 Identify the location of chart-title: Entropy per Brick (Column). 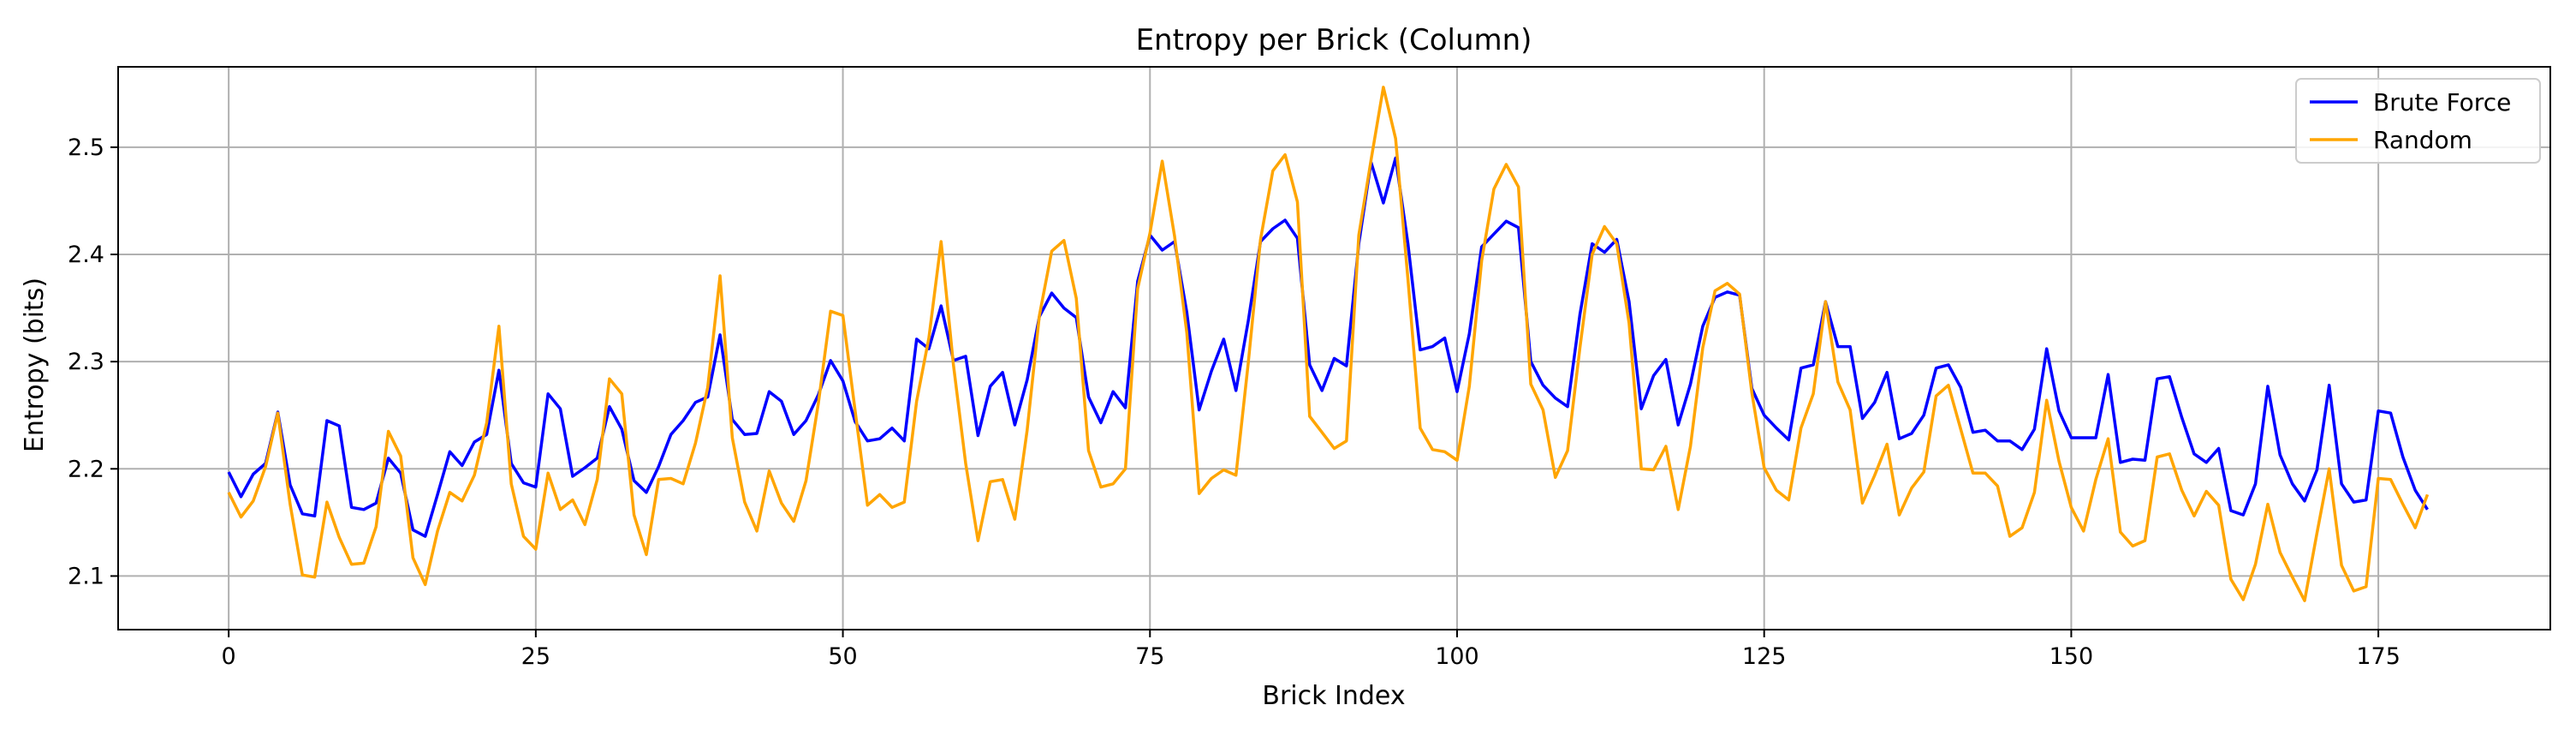
(1334, 40).